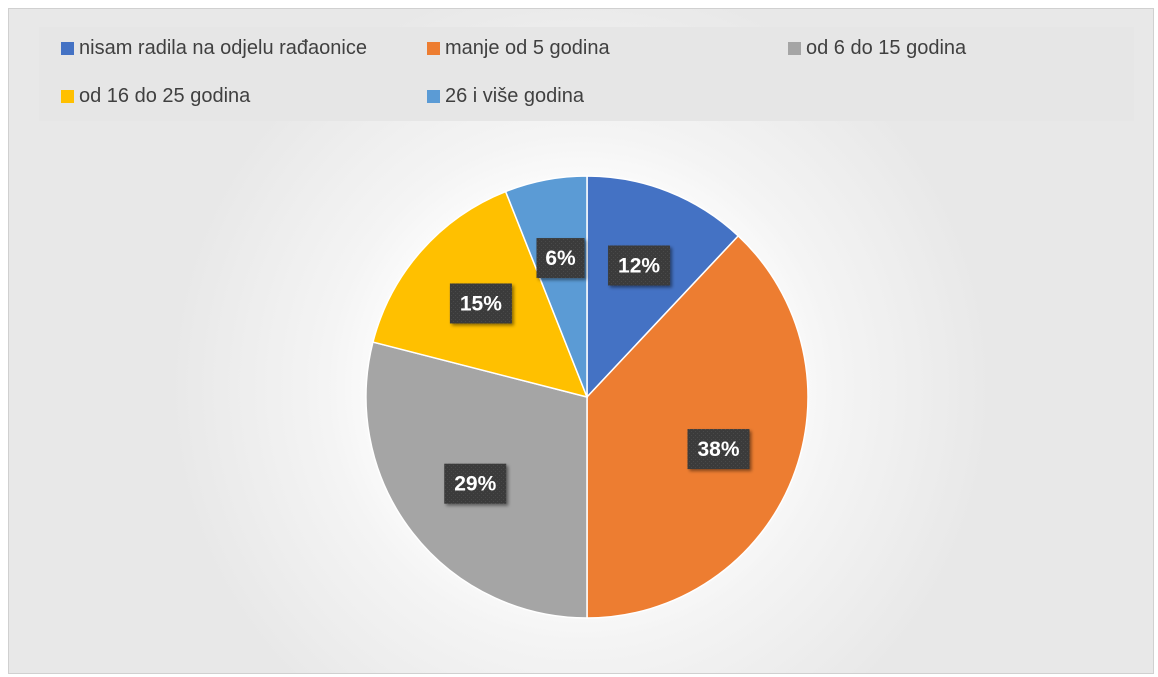 This screenshot has height=677, width=1158. Describe the element at coordinates (886, 47) in the screenshot. I see `legend-label: od 6 do 15 godina` at that location.